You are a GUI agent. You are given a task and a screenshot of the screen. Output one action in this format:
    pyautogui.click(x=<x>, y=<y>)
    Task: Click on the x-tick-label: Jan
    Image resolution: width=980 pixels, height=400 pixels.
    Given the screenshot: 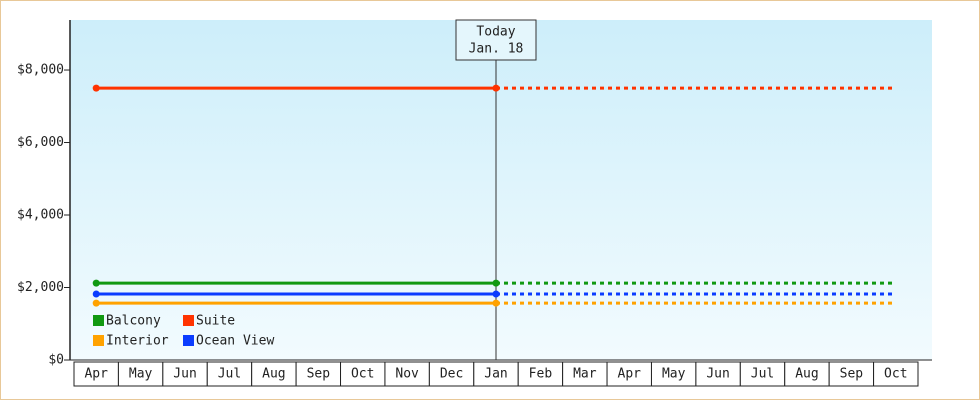 What is the action you would take?
    pyautogui.click(x=495, y=374)
    